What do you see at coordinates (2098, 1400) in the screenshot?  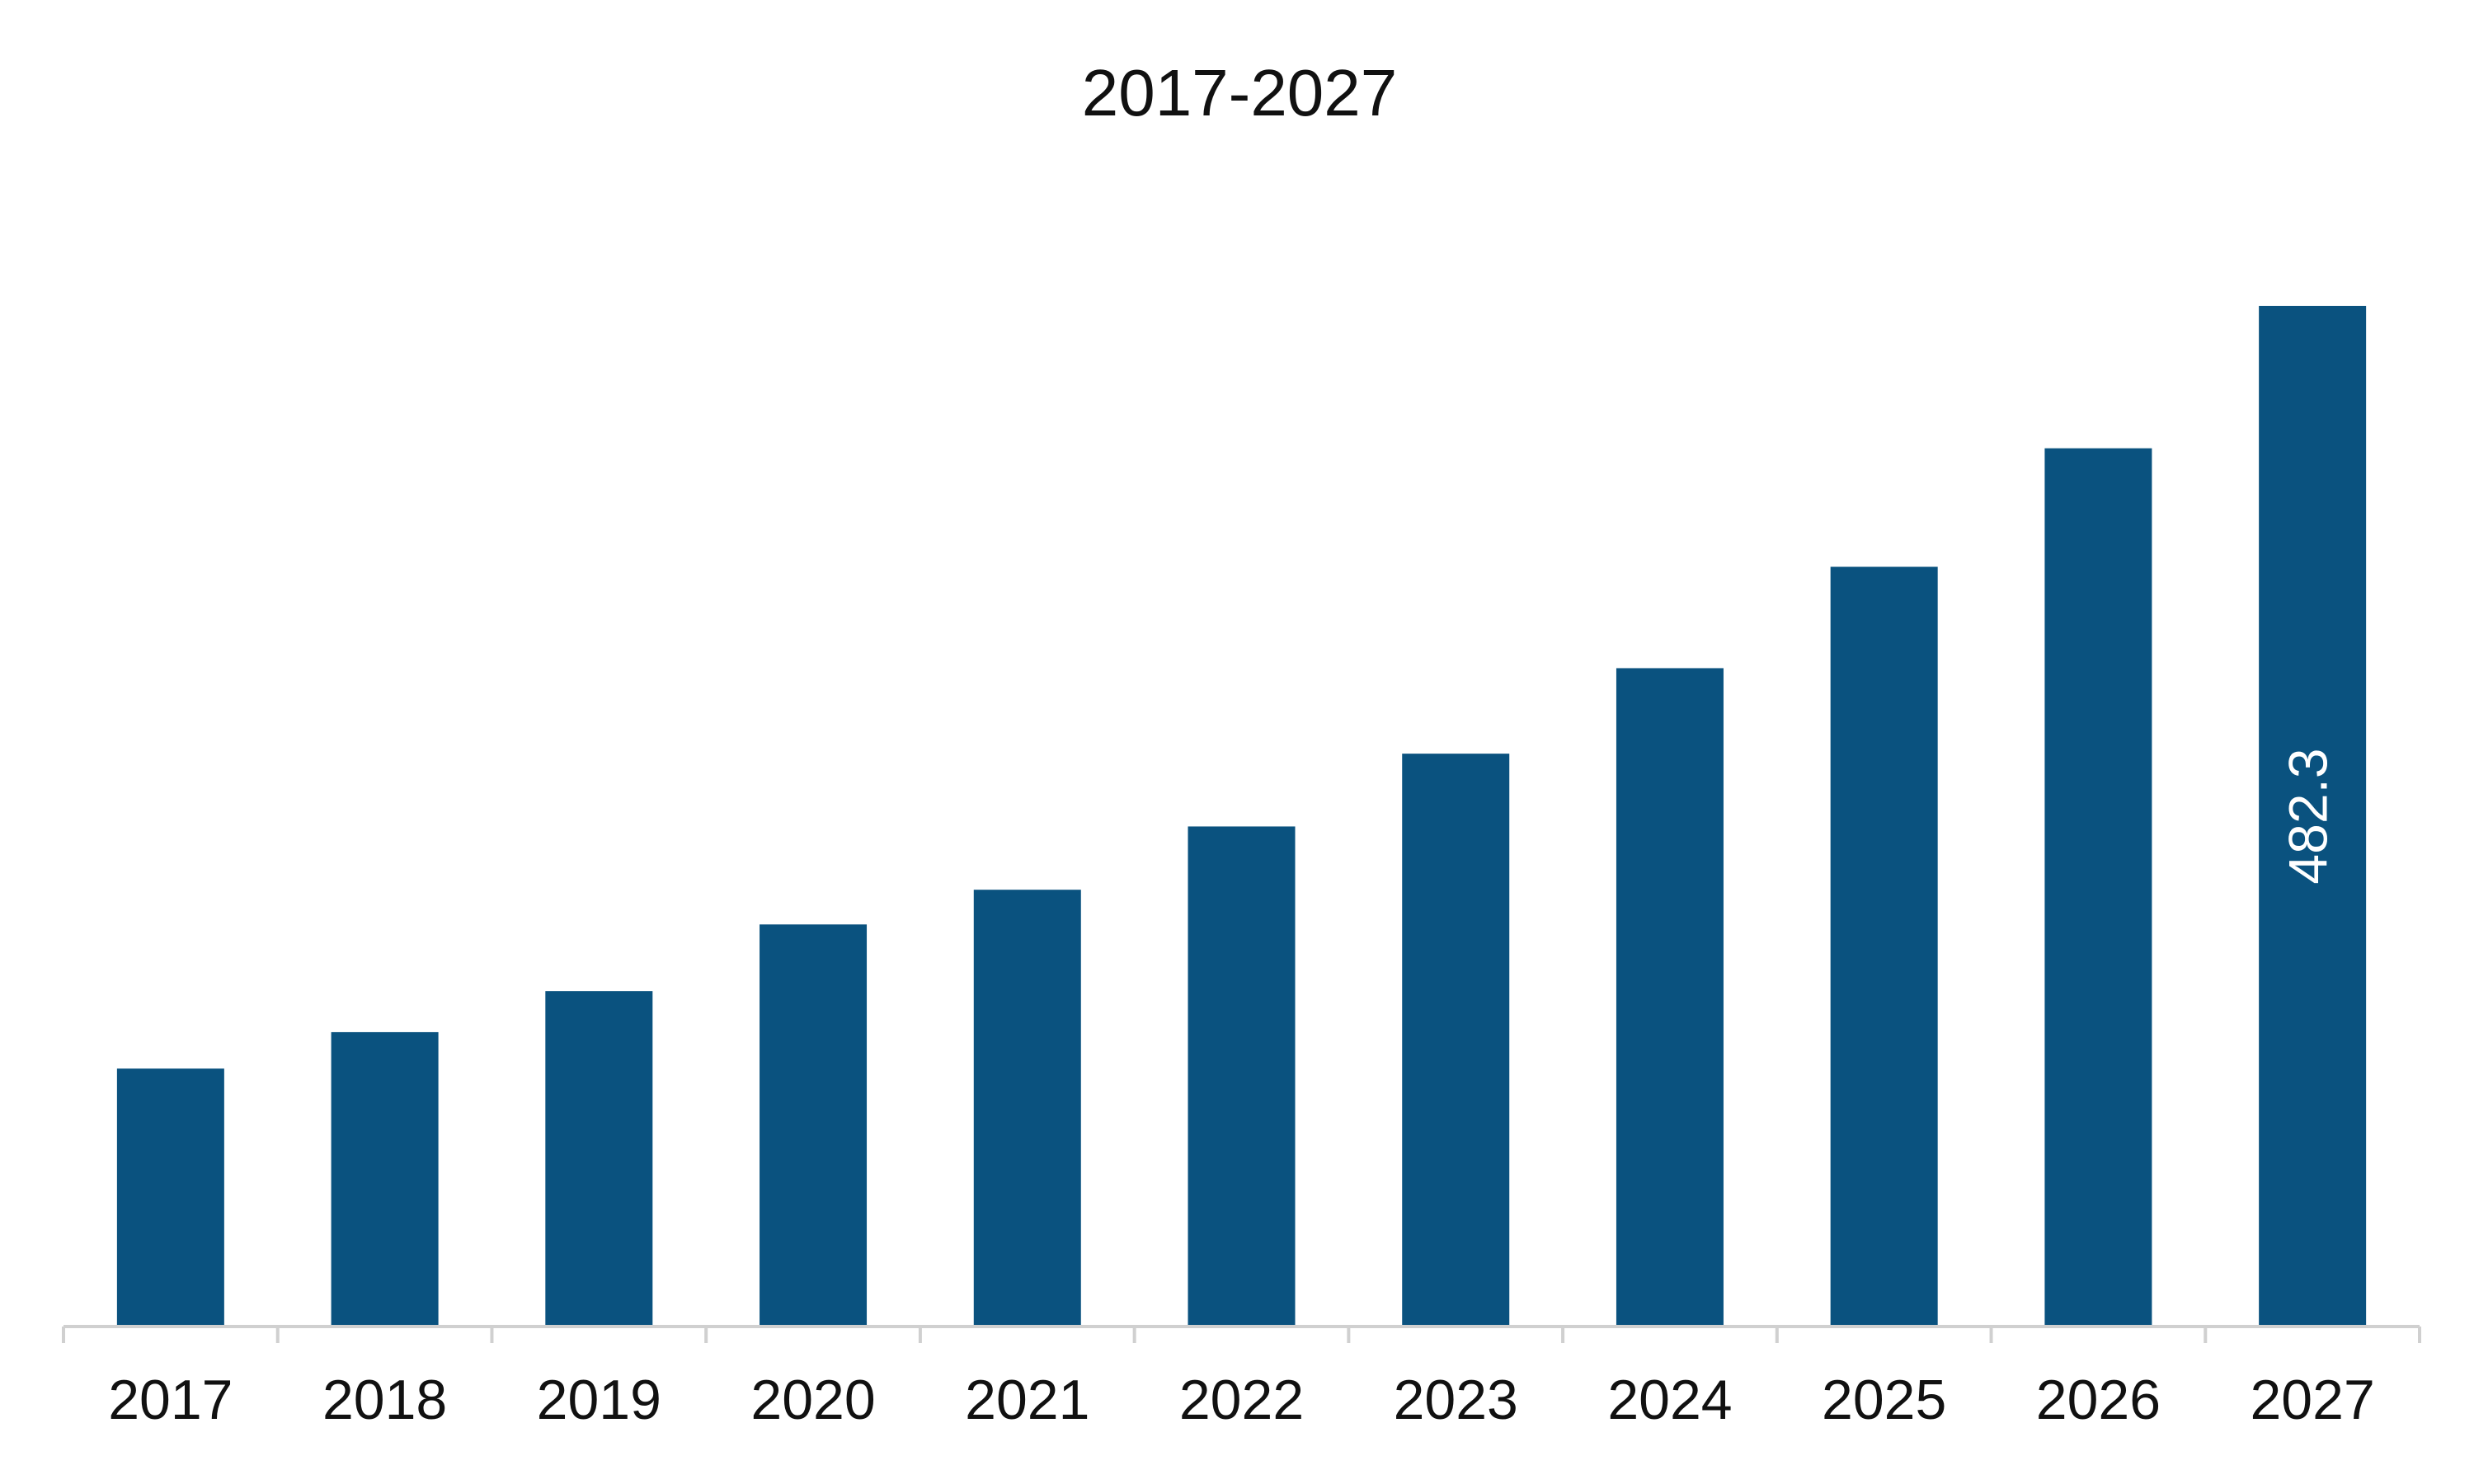 I see `x-tick-label: 2026` at bounding box center [2098, 1400].